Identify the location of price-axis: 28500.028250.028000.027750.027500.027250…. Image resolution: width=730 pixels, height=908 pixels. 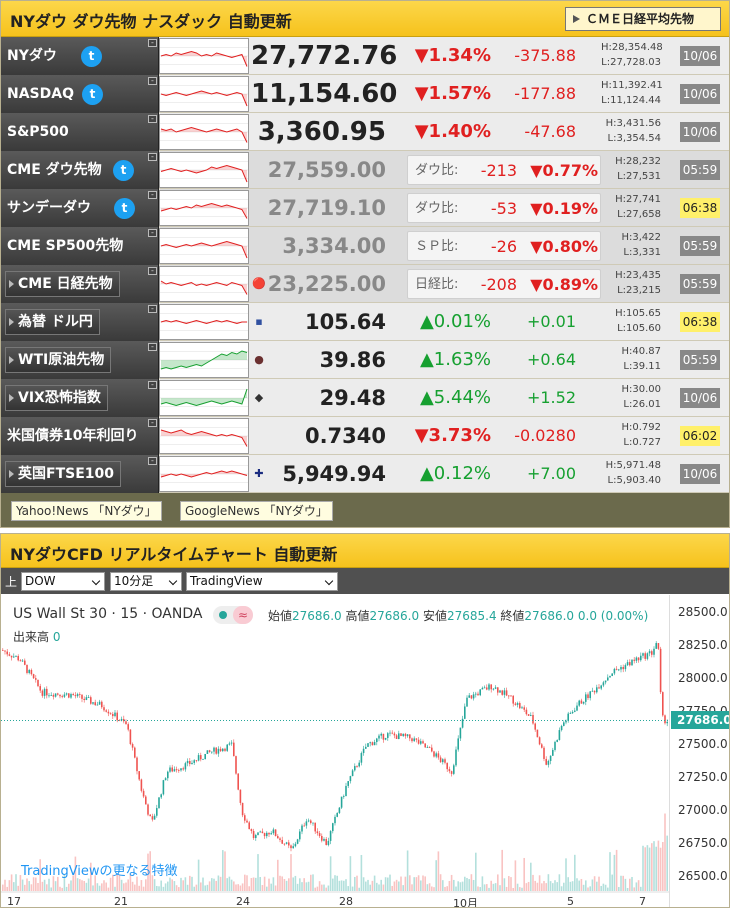
(699, 751).